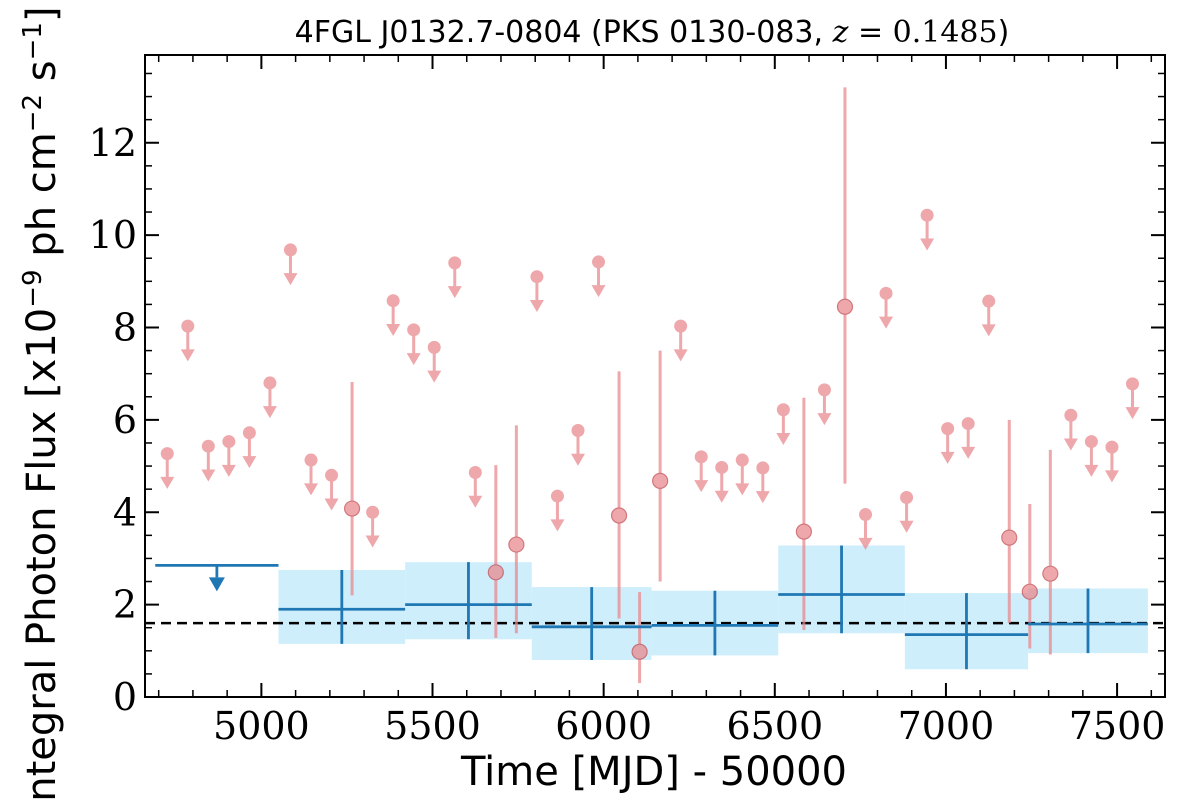 The height and width of the screenshot is (805, 1200). I want to click on x-tick-label: 5000, so click(261, 726).